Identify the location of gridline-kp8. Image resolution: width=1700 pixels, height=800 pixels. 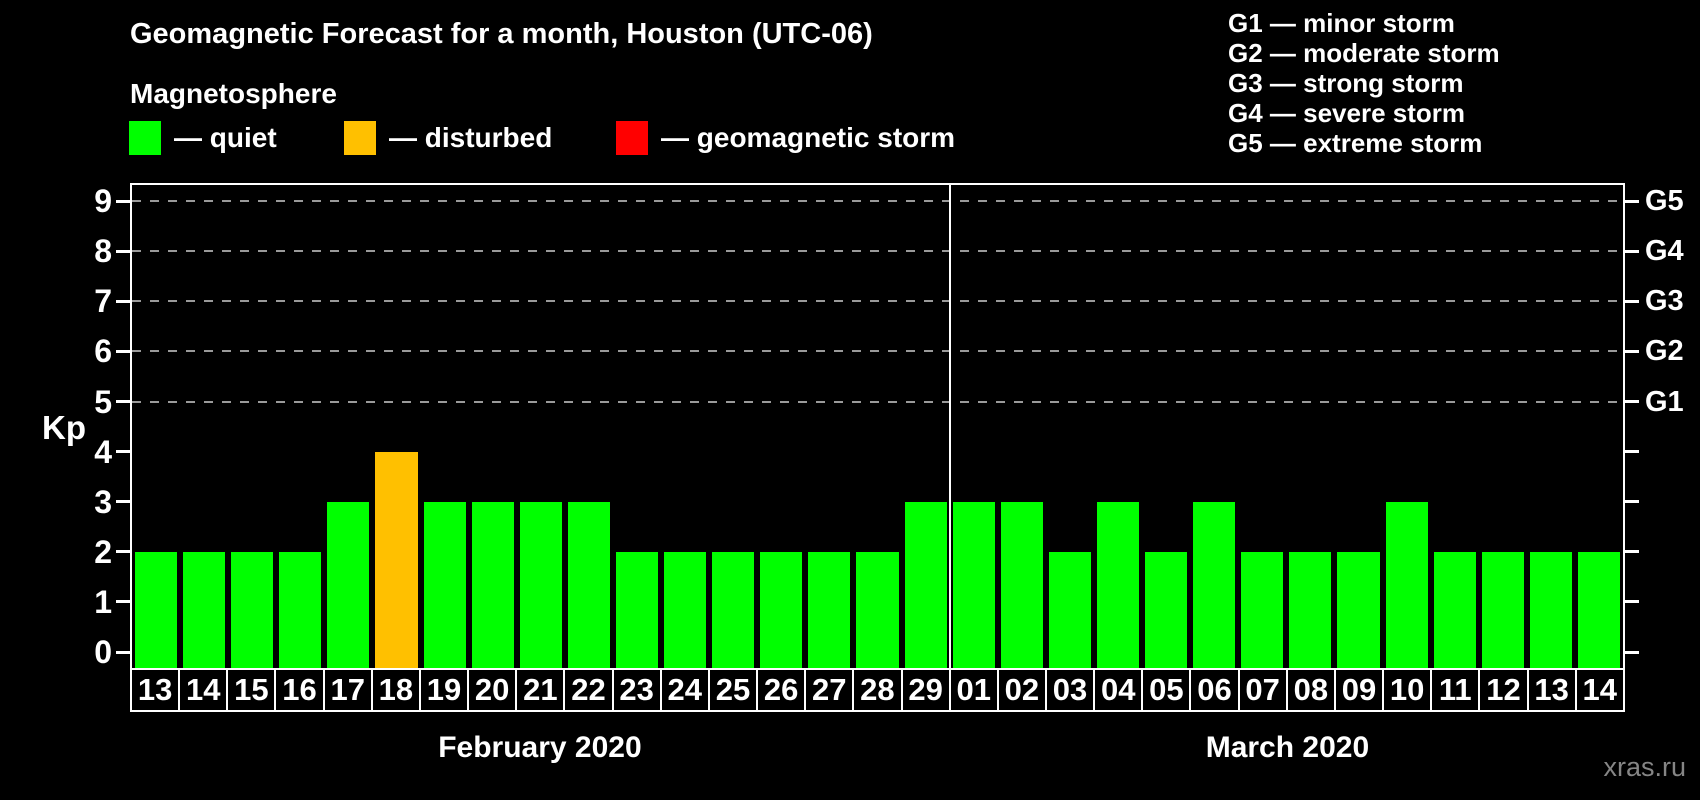
(877, 251).